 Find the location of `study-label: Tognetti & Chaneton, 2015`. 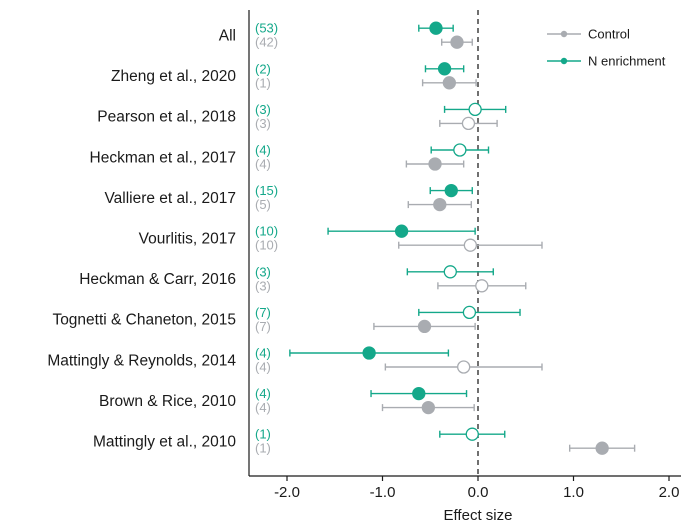

study-label: Tognetti & Chaneton, 2015 is located at coordinates (144, 320).